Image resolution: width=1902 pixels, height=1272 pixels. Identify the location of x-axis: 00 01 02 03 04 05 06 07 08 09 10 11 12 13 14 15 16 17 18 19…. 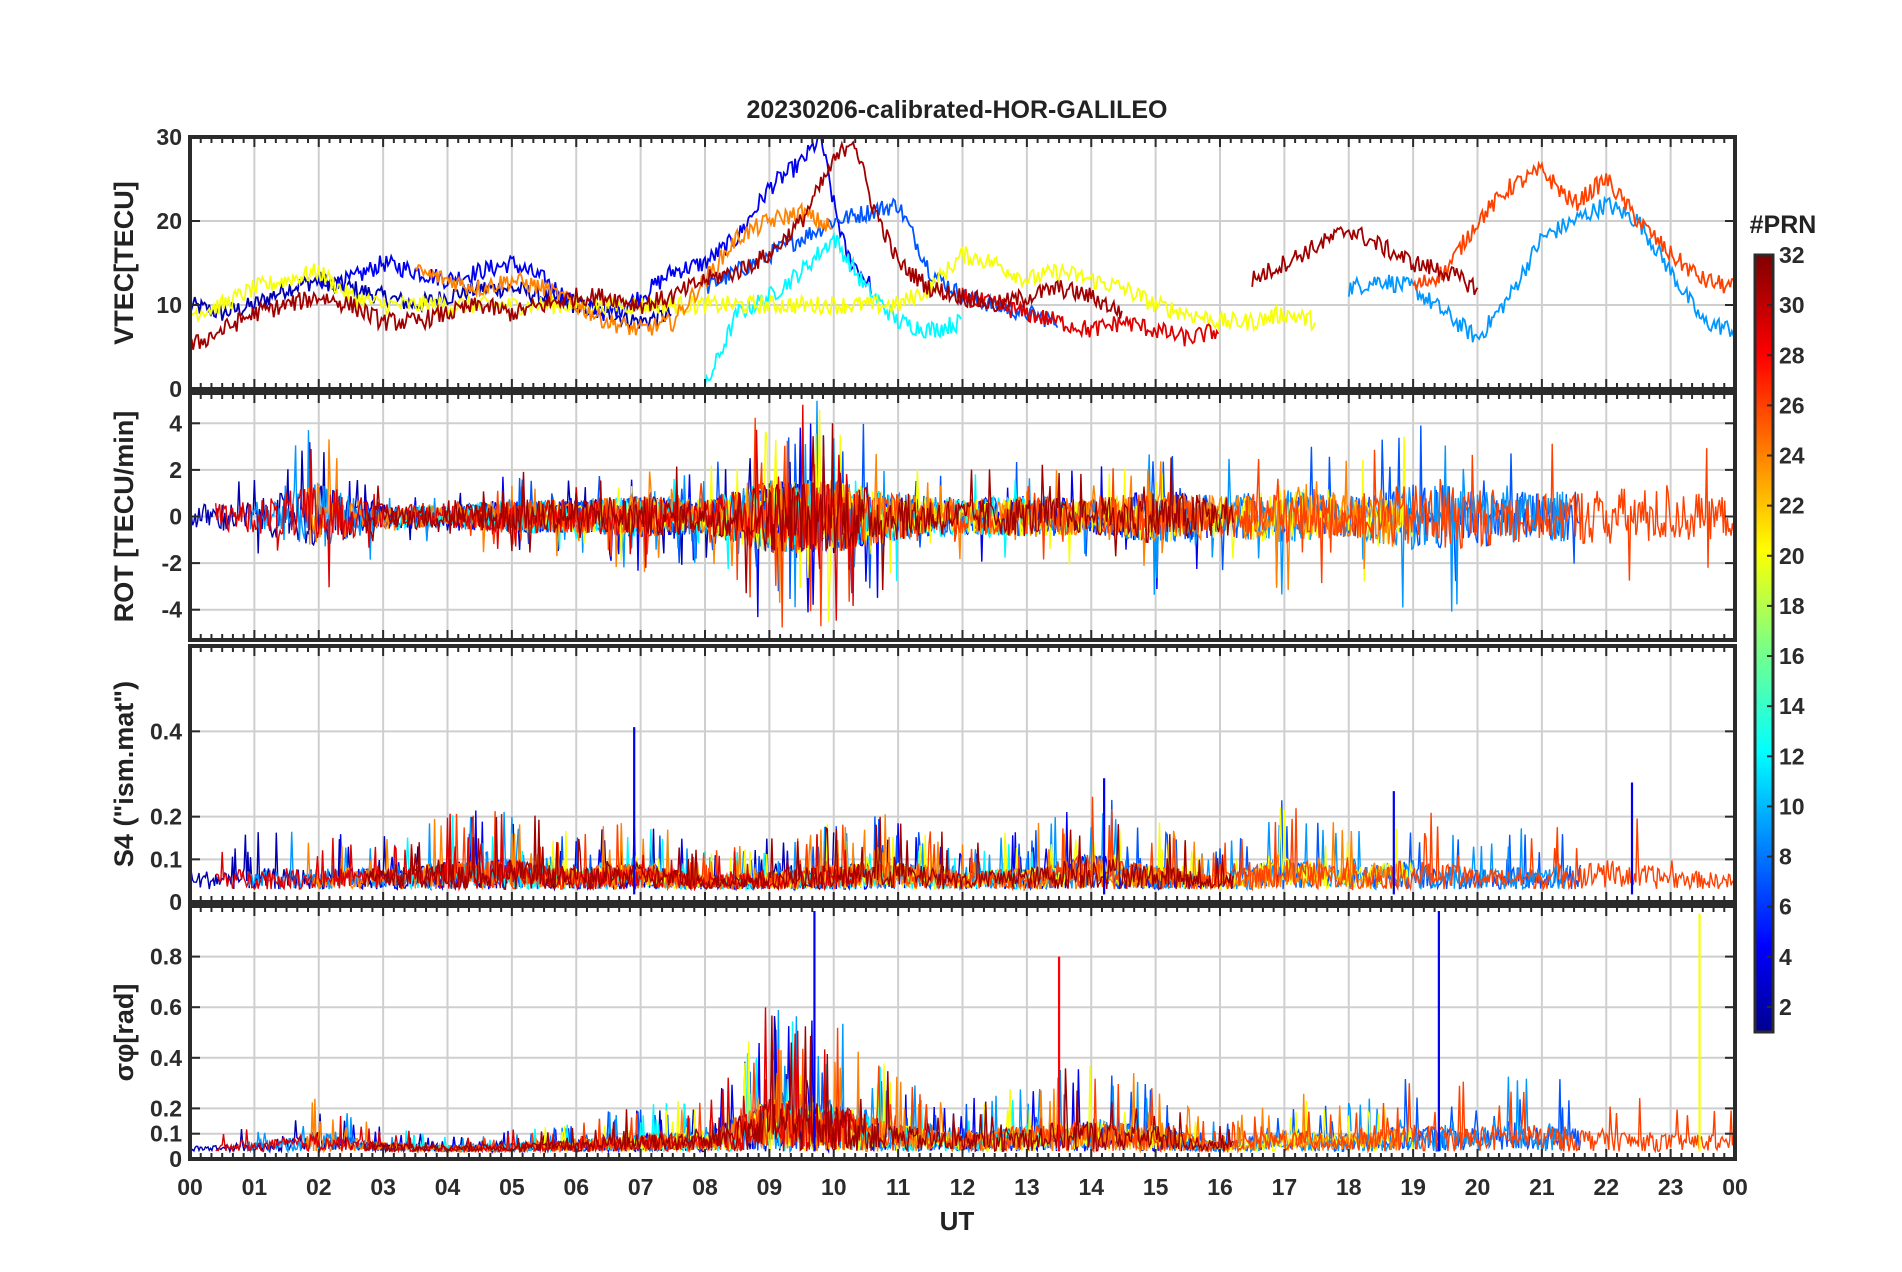
(962, 1187).